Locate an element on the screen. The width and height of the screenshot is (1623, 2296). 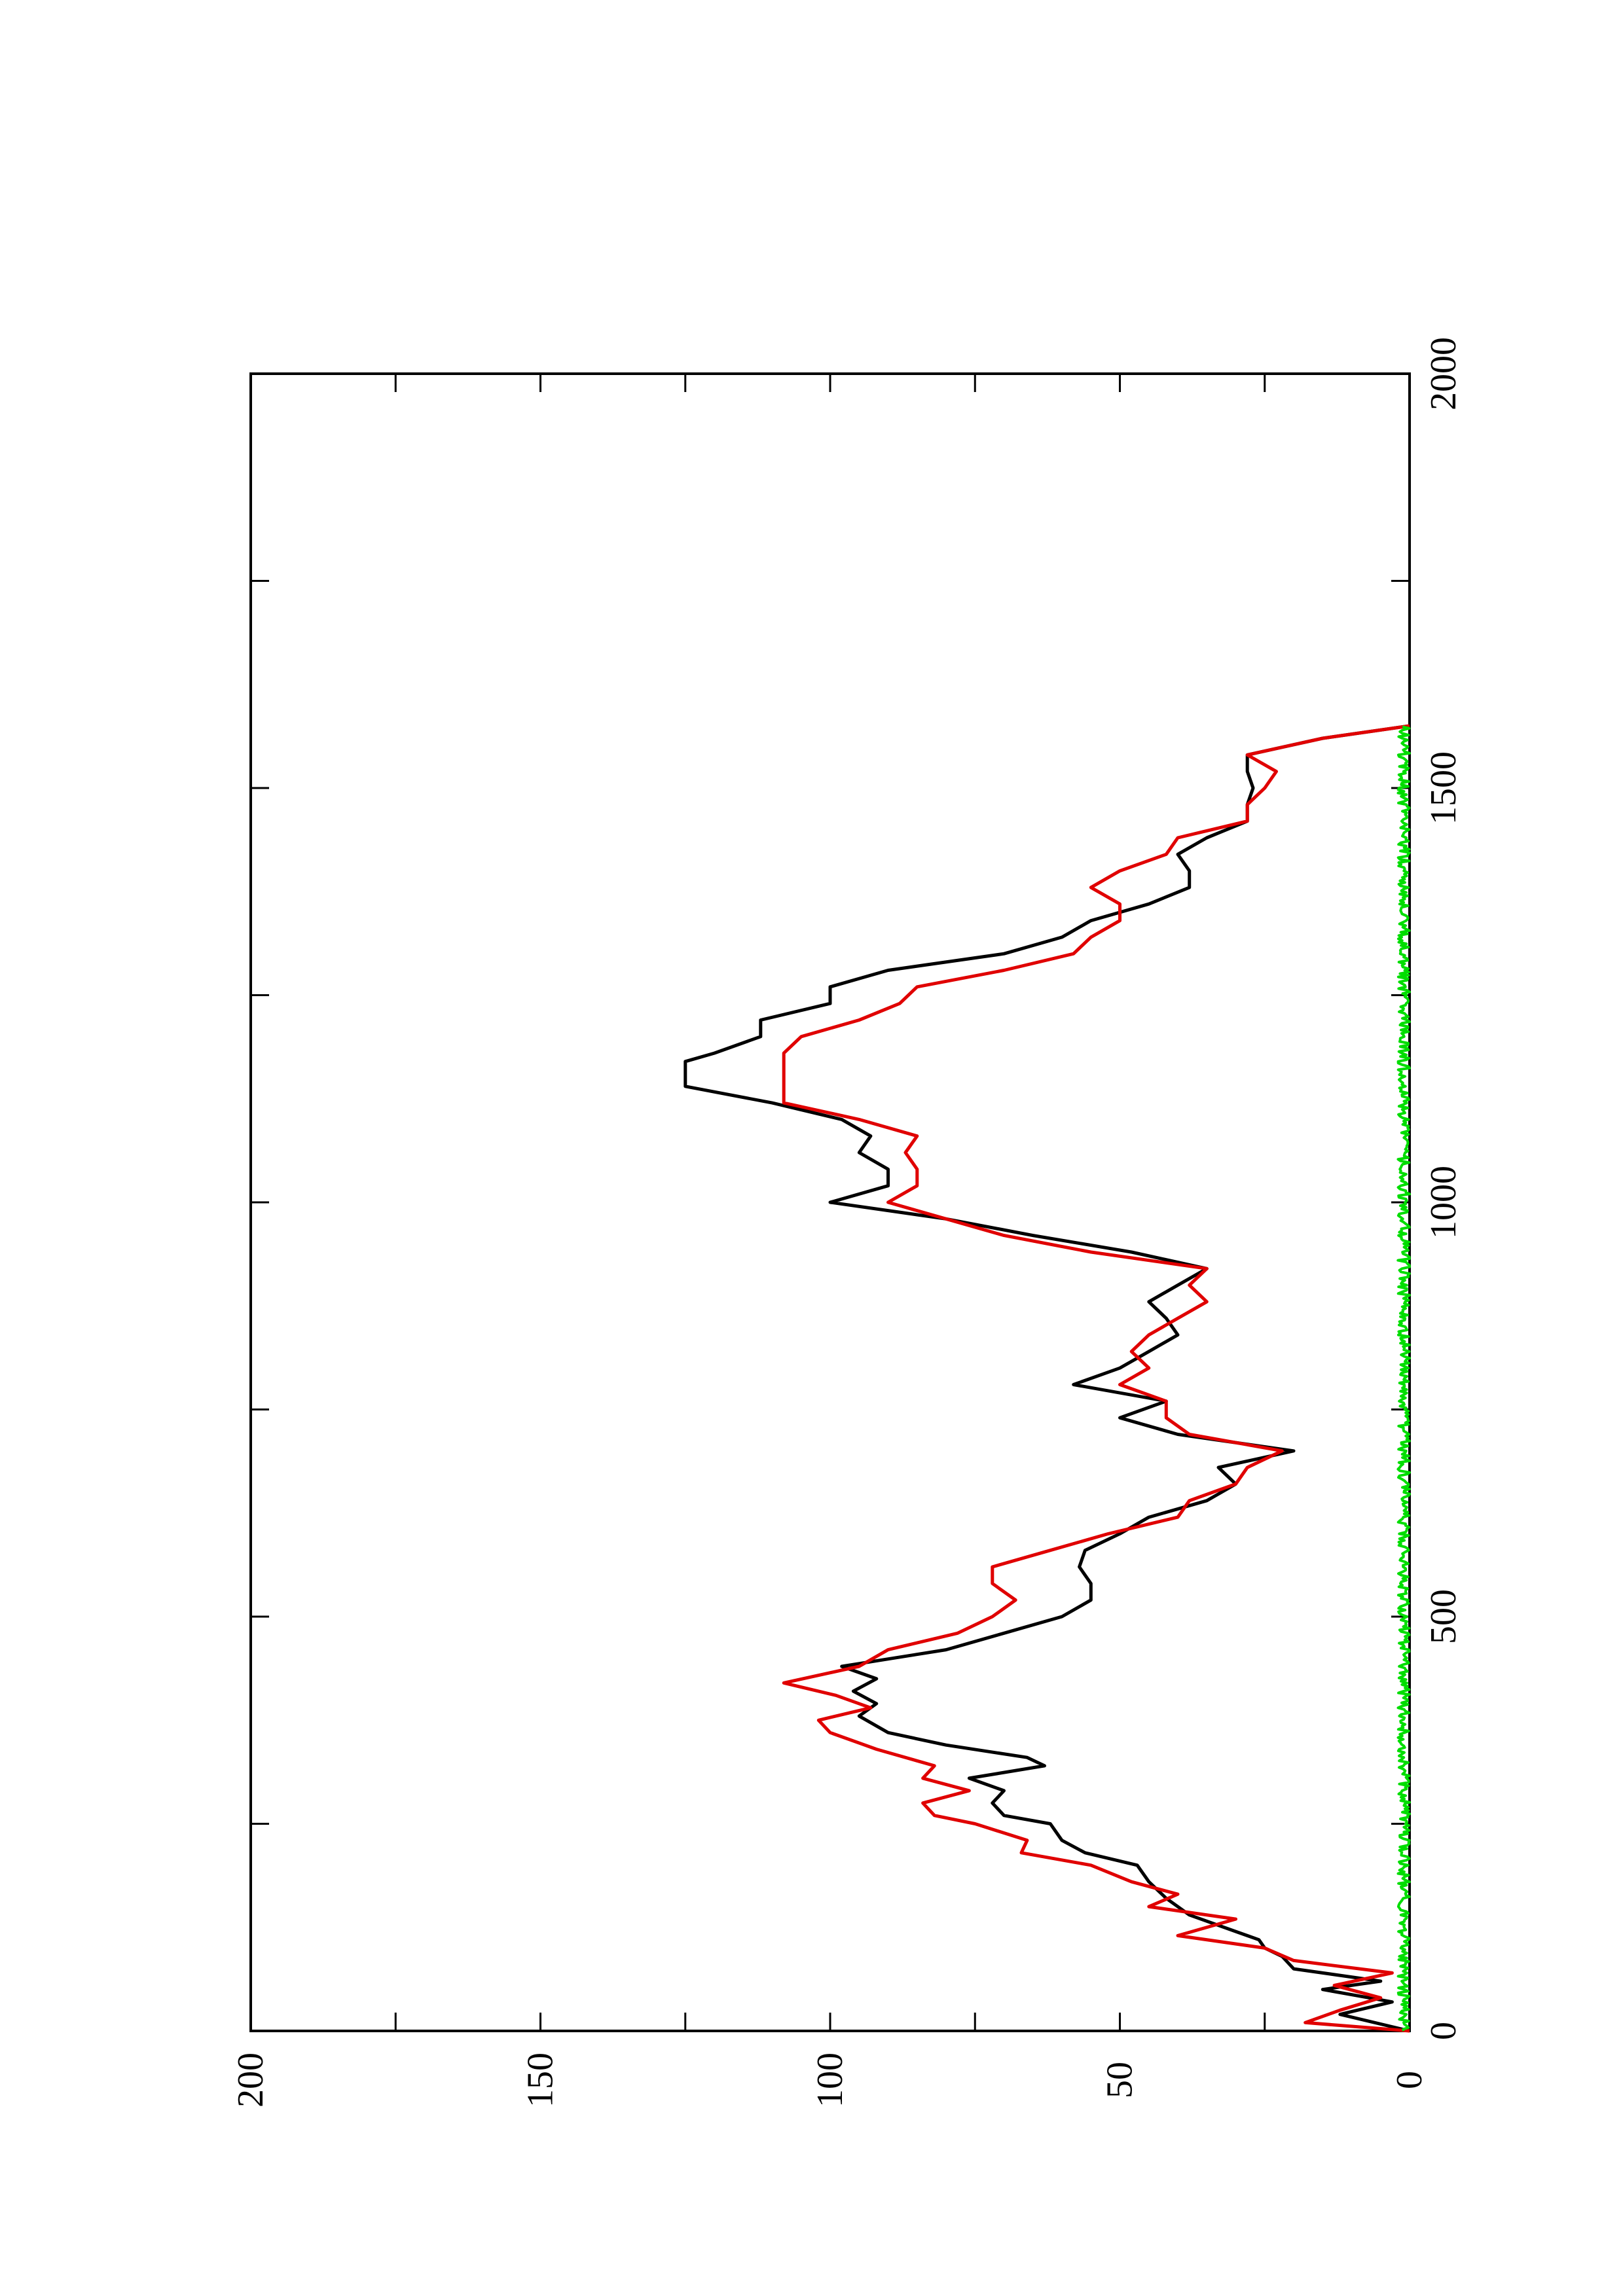
x-tick-label: 1500 is located at coordinates (1443, 788).